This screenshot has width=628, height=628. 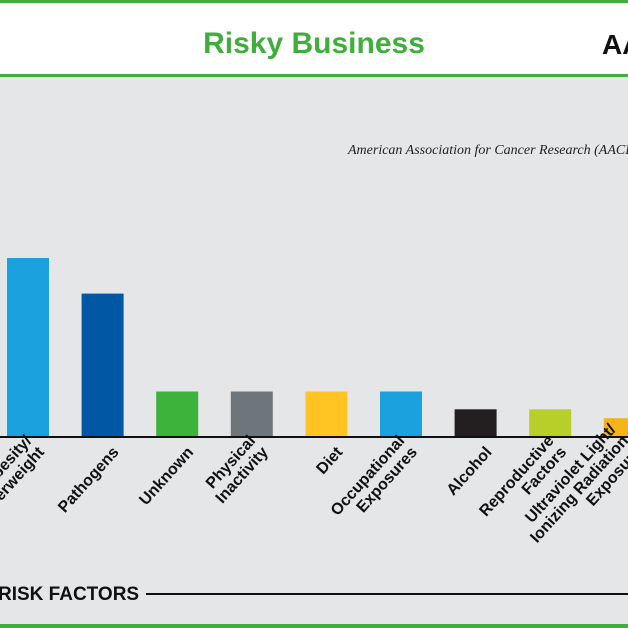 What do you see at coordinates (69, 594) in the screenshot?
I see `x-axis-label: RISK FACTORS` at bounding box center [69, 594].